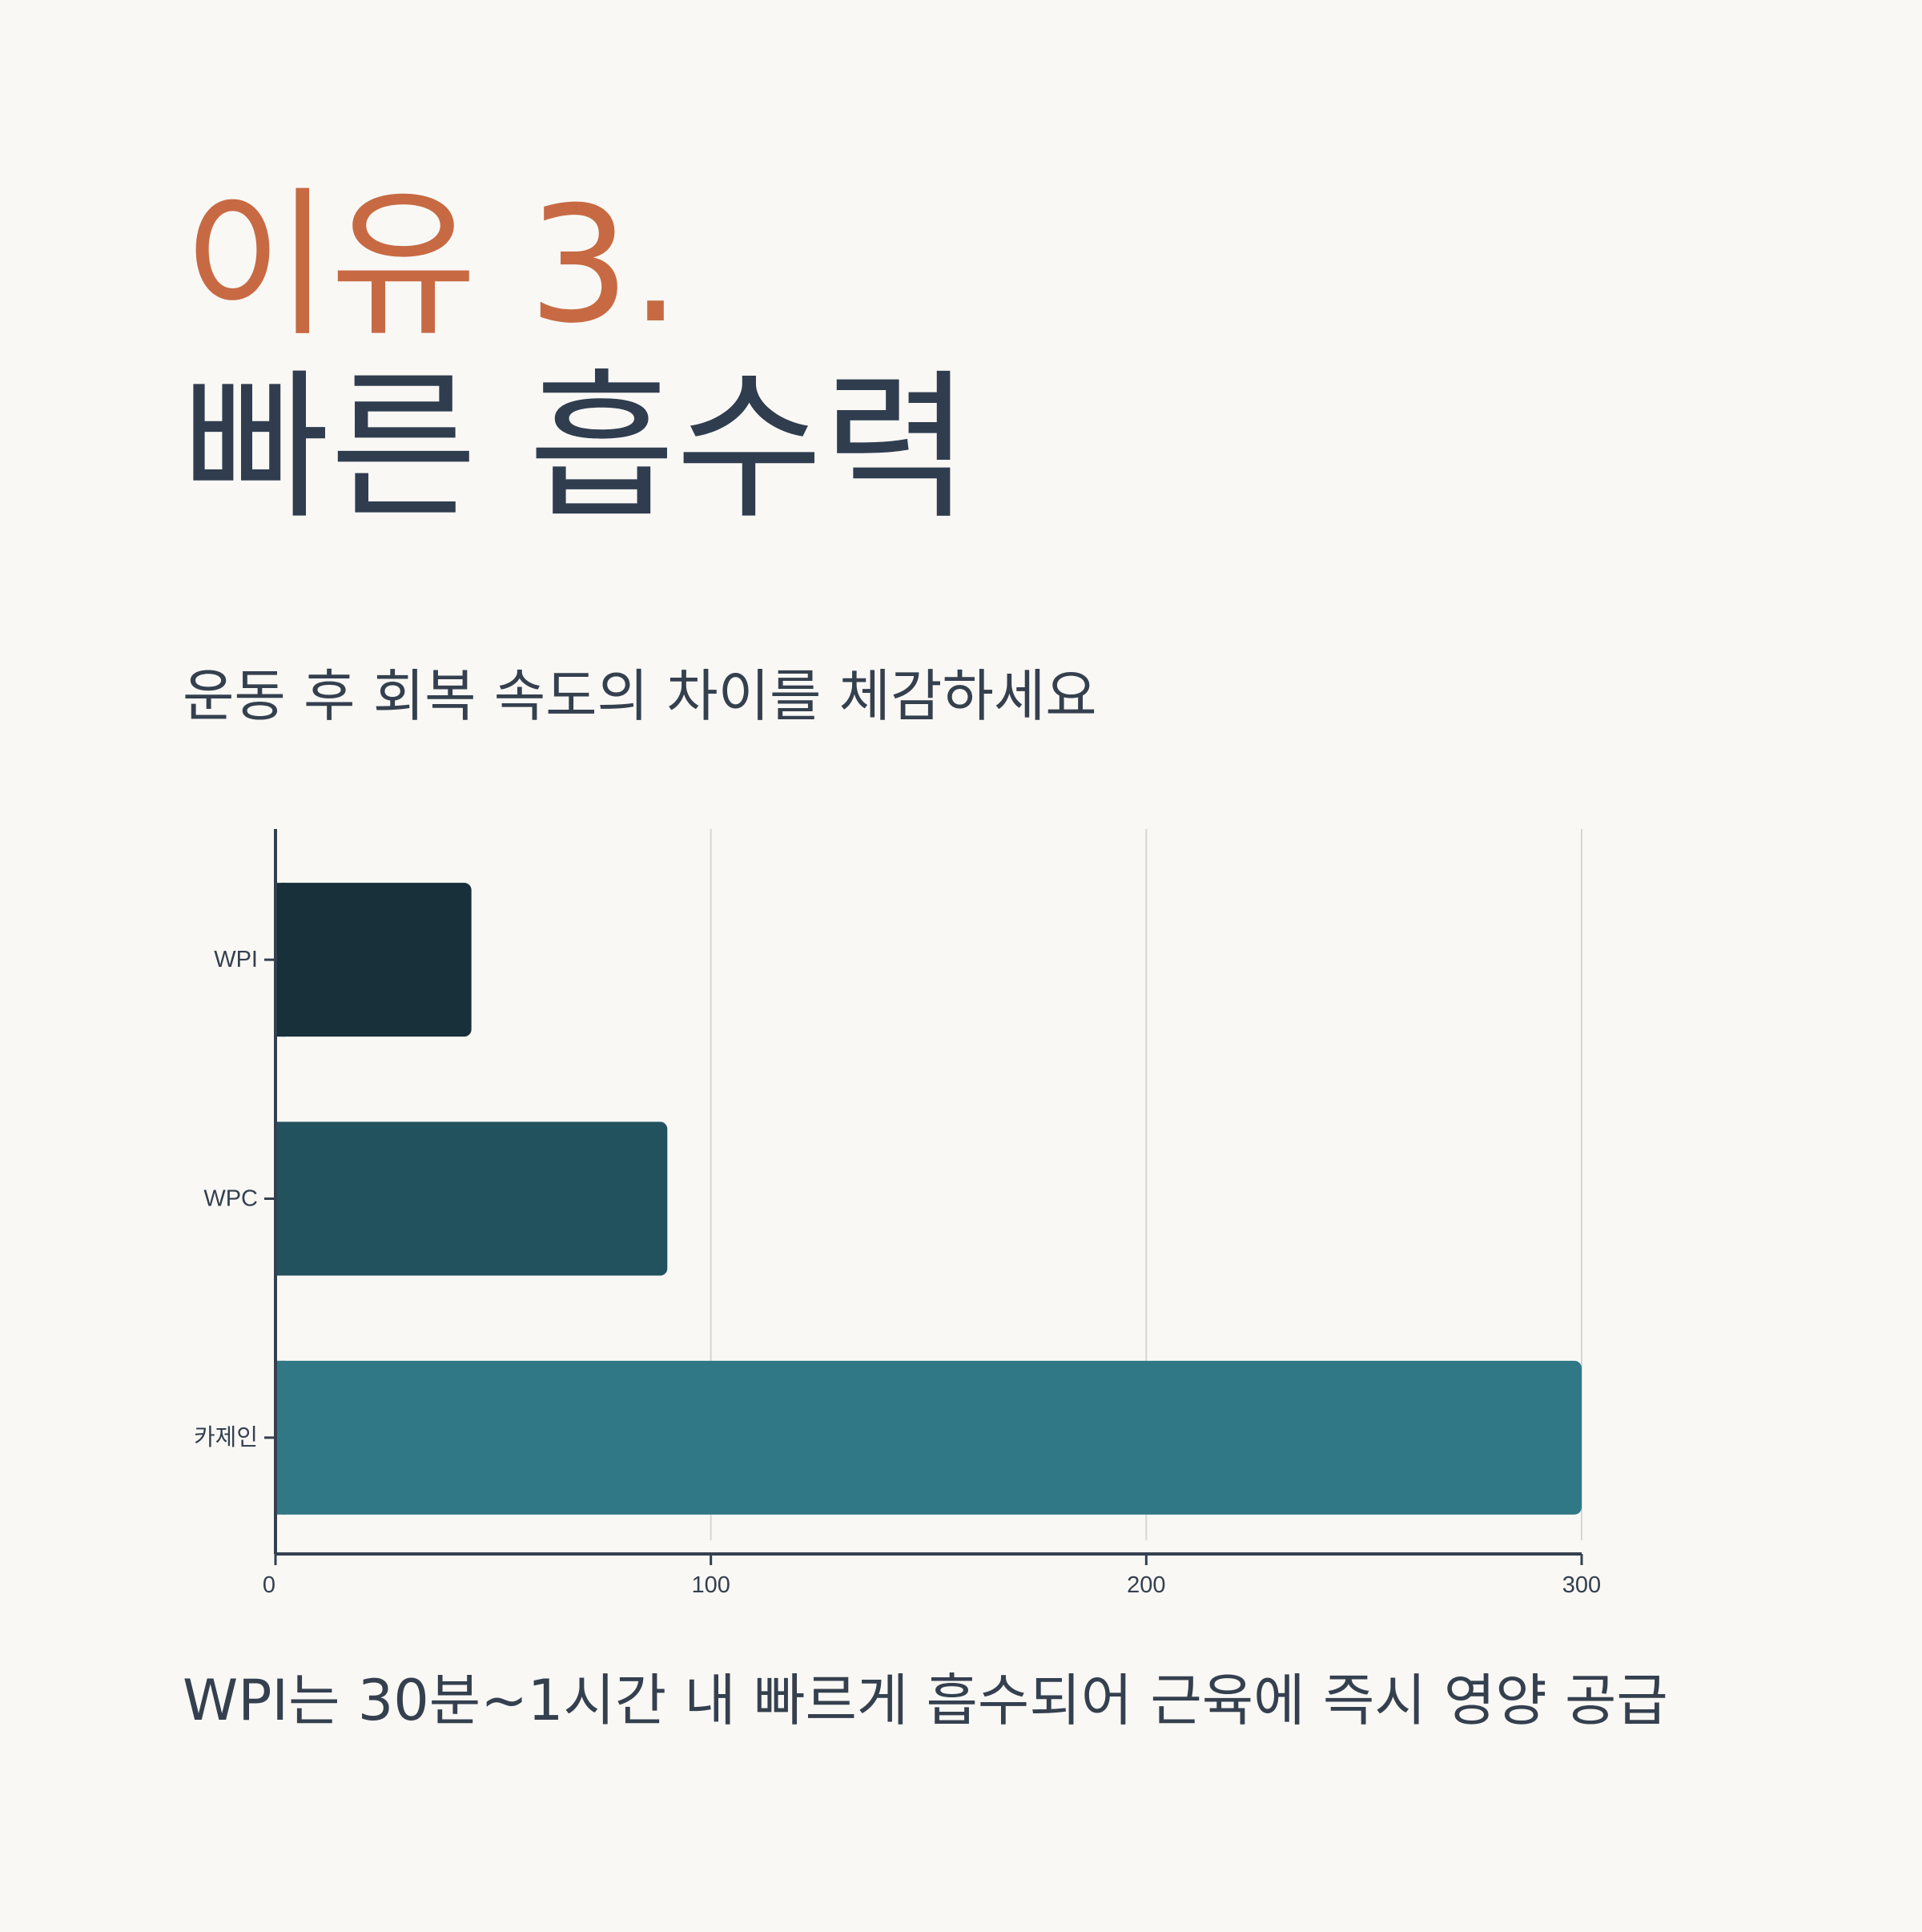 This screenshot has height=1932, width=1922. I want to click on bar-2-base, so click(280, 1437).